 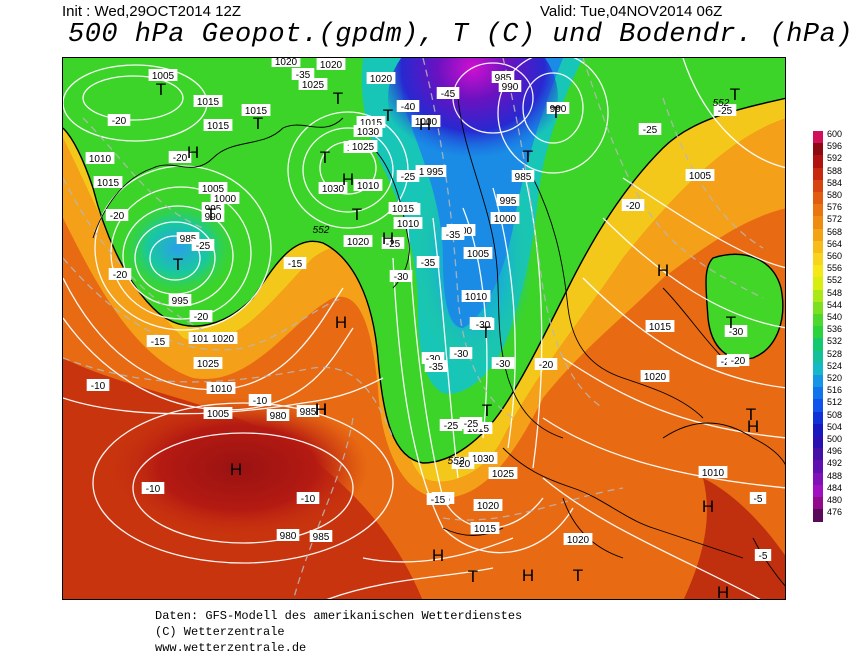 What do you see at coordinates (835, 426) in the screenshot?
I see `legend-label: 504` at bounding box center [835, 426].